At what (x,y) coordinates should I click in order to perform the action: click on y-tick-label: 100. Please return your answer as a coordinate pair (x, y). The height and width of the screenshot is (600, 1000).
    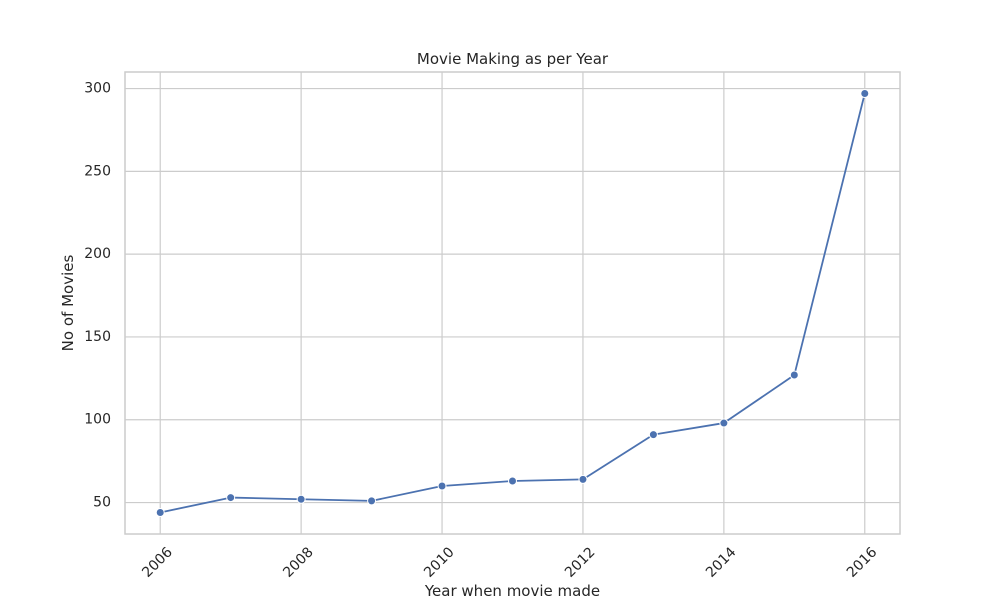
    Looking at the image, I should click on (97, 420).